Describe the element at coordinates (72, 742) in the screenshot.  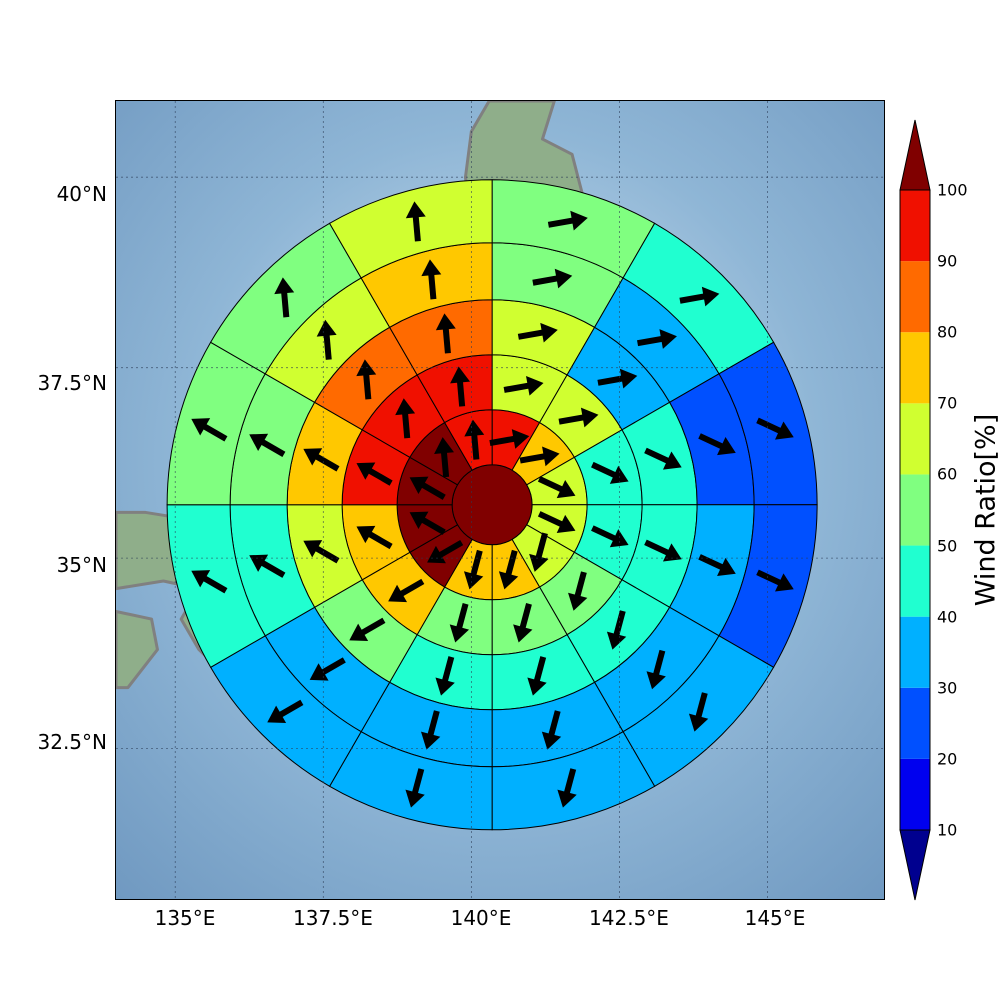
I see `y-tick-label: 32.5°N` at that location.